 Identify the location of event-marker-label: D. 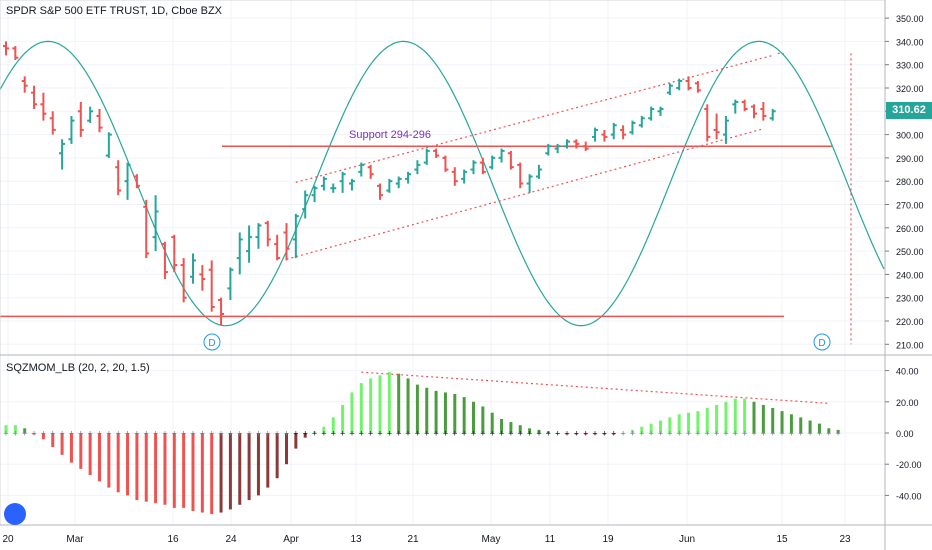
(821, 343).